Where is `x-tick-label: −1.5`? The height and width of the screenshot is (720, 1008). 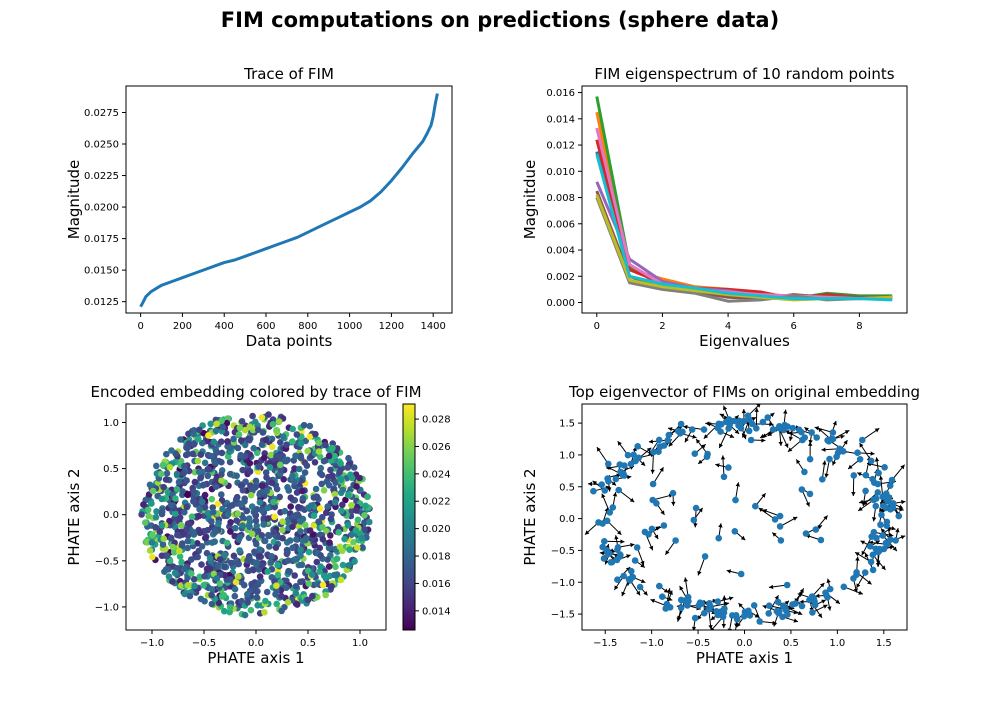 x-tick-label: −1.5 is located at coordinates (605, 643).